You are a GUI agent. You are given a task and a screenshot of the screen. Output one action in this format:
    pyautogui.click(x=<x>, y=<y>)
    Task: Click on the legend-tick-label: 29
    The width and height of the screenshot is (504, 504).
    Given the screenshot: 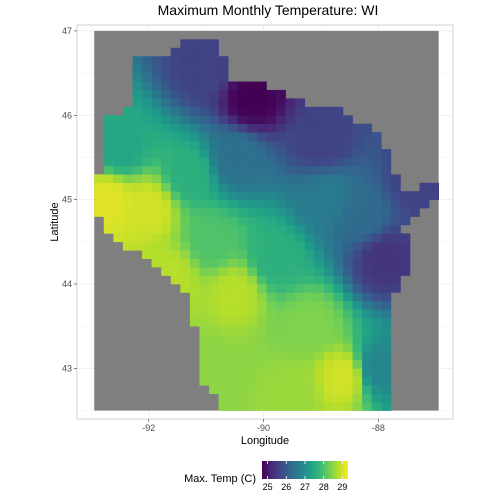 What is the action you would take?
    pyautogui.click(x=342, y=487)
    